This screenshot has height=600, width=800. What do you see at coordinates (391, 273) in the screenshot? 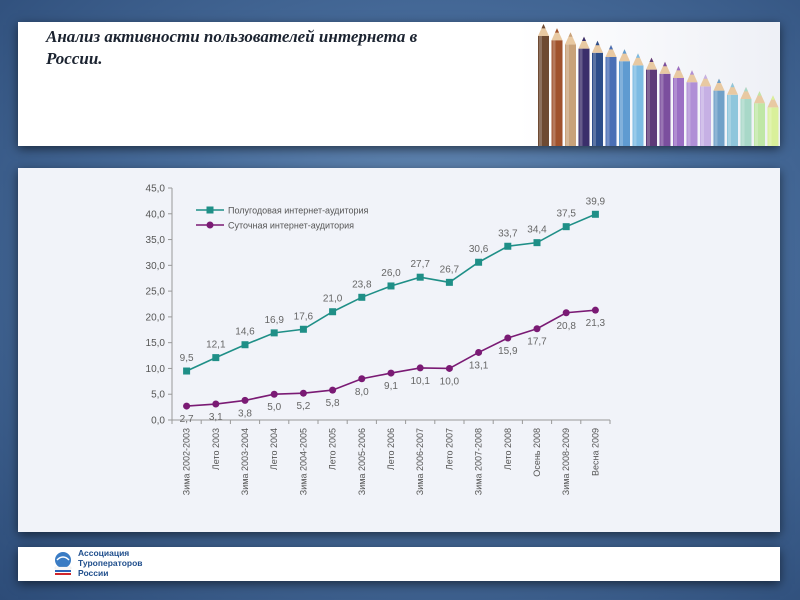
I see `data-label: 26,0` at bounding box center [391, 273].